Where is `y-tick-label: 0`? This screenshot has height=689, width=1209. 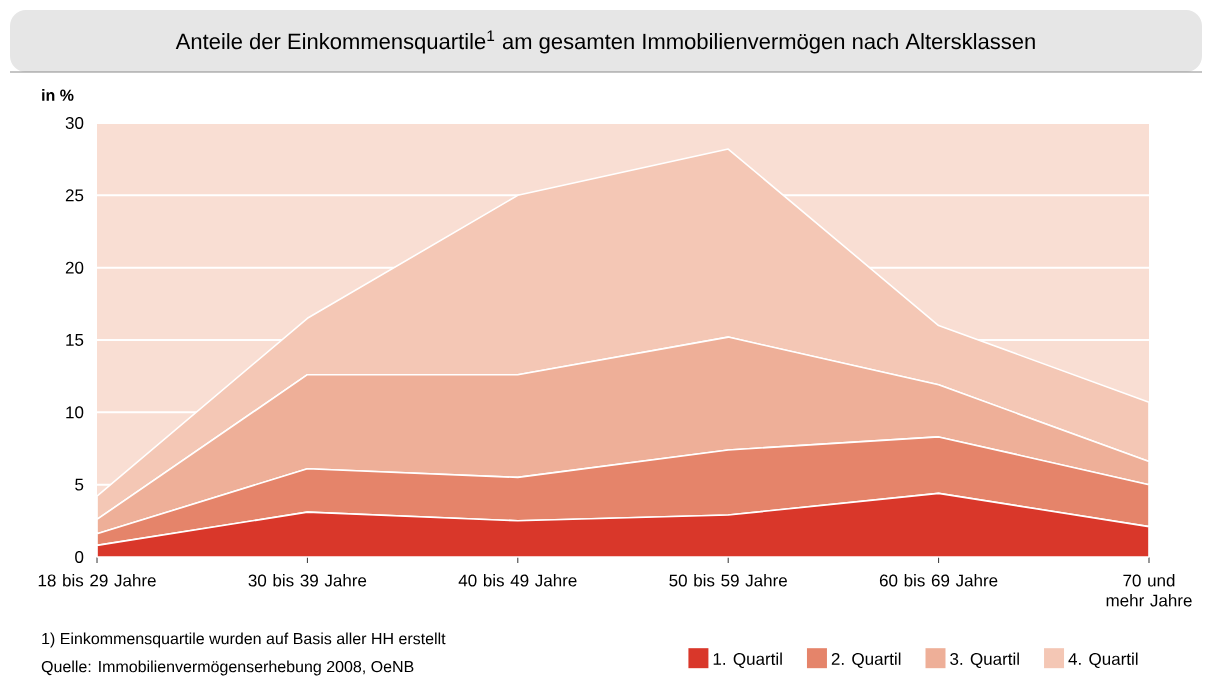 y-tick-label: 0 is located at coordinates (79, 556).